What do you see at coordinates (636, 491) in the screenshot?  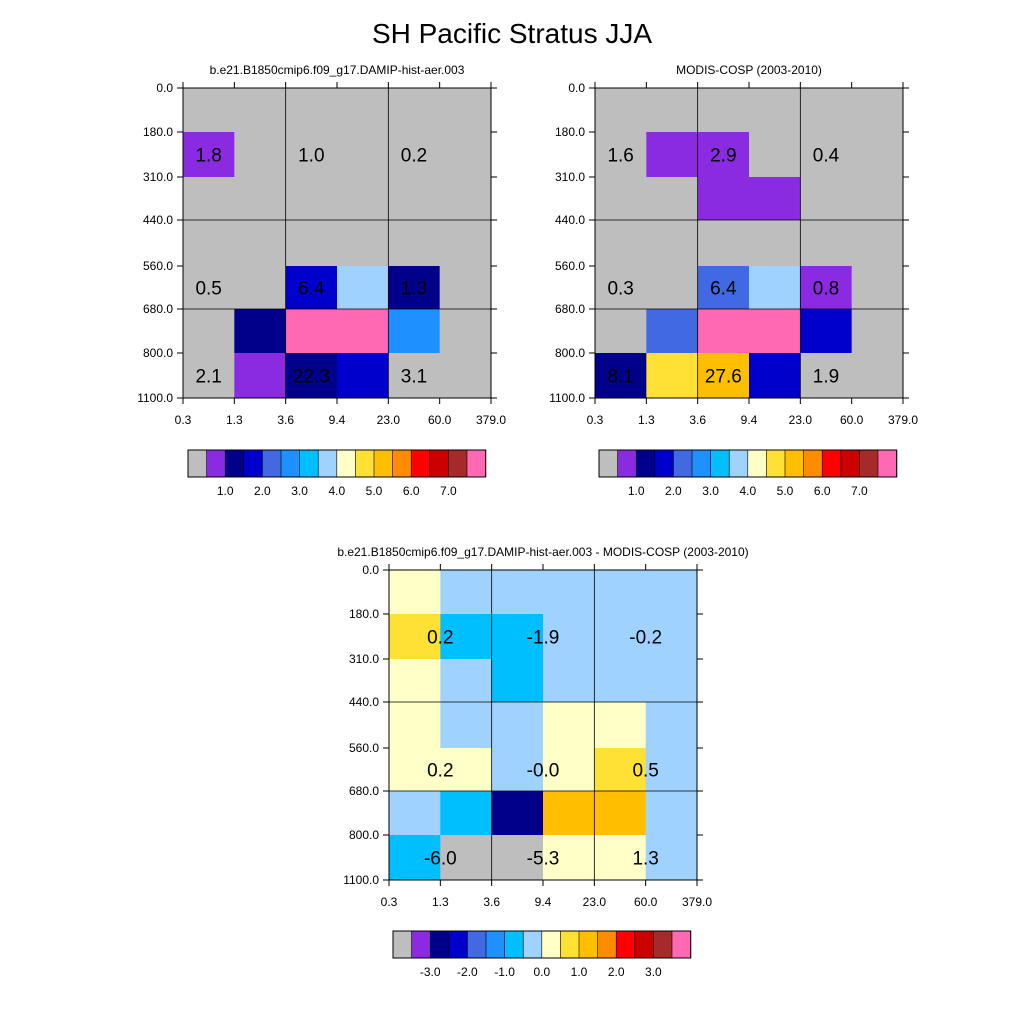 I see `colorbar-label: 1.0` at bounding box center [636, 491].